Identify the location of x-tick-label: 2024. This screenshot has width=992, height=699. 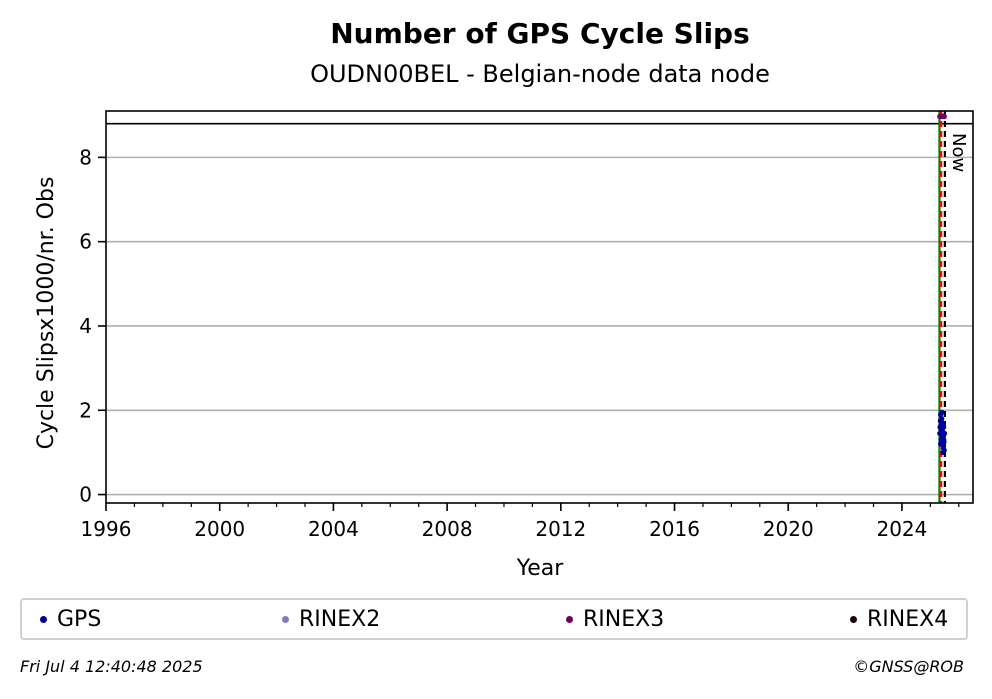
(901, 529).